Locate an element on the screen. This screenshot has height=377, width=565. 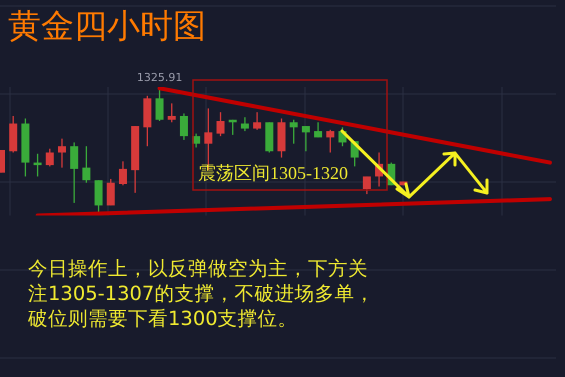
annotation: 震荡区间1305-1320 is located at coordinates (273, 173).